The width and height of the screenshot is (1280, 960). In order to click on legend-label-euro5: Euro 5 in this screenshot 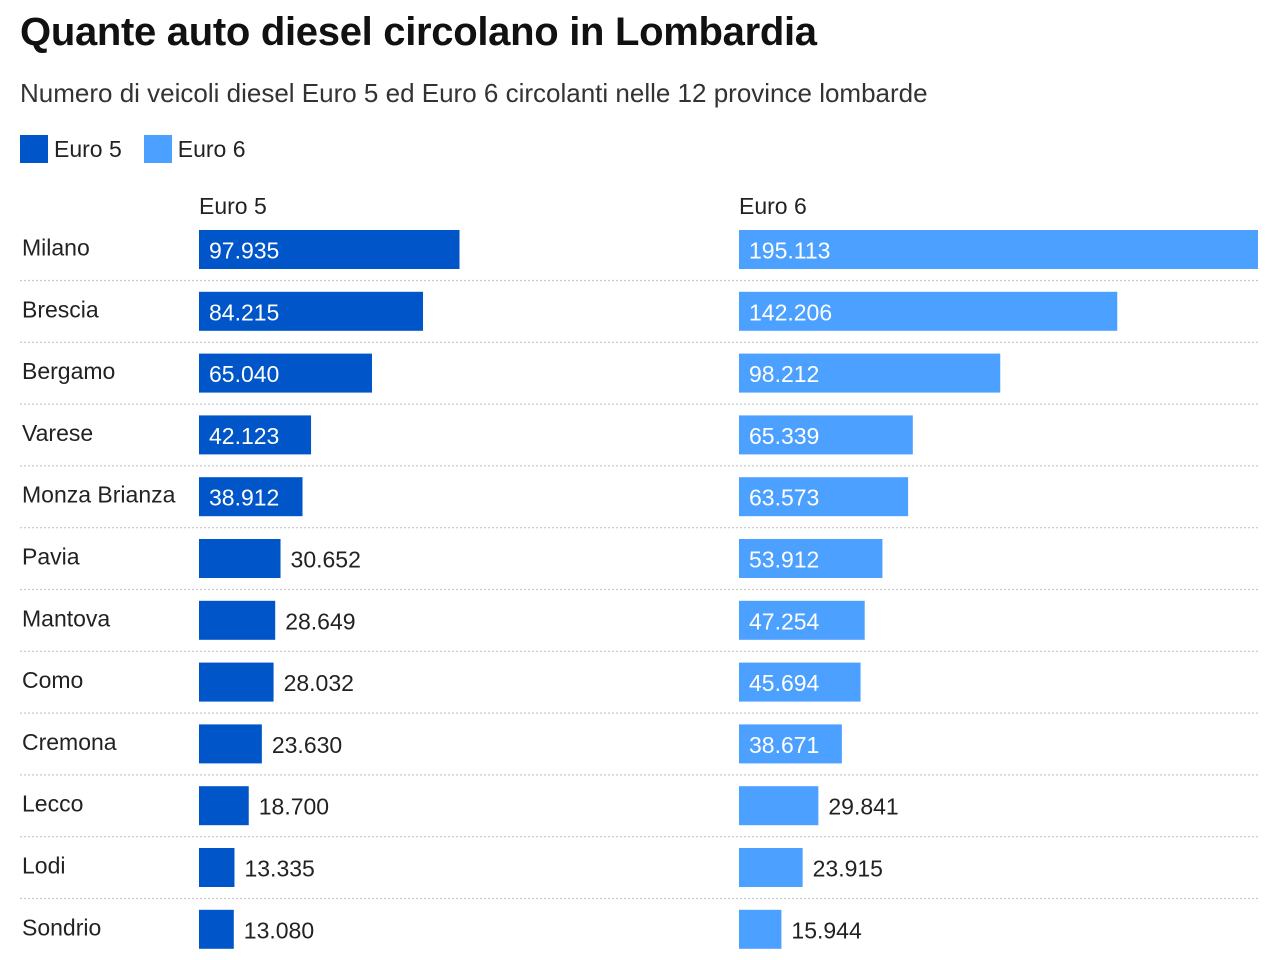, I will do `click(88, 148)`.